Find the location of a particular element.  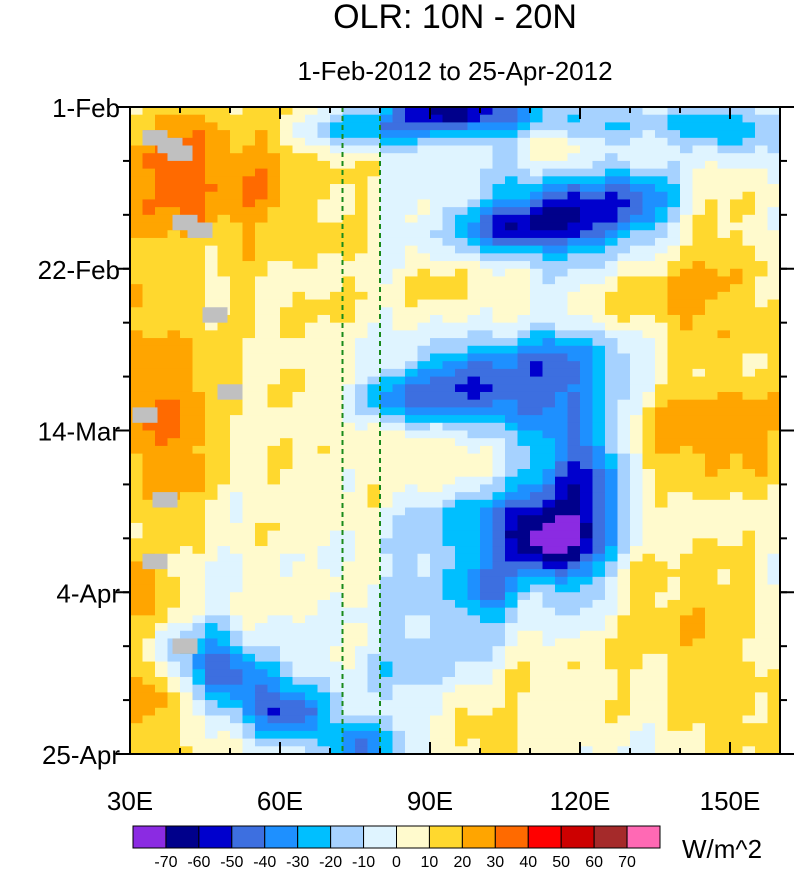

y-tick-label: 1-Feb is located at coordinates (86, 108).